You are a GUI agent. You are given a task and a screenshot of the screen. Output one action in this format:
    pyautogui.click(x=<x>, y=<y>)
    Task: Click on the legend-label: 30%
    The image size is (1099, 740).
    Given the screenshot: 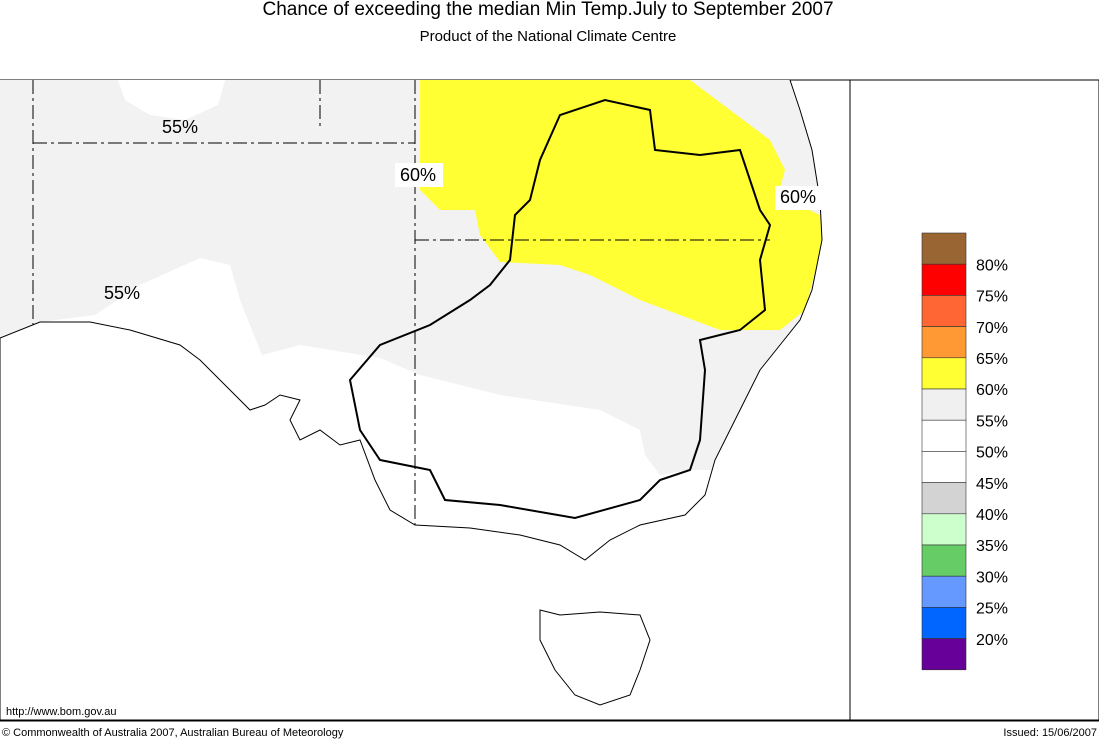 What is the action you would take?
    pyautogui.click(x=992, y=577)
    